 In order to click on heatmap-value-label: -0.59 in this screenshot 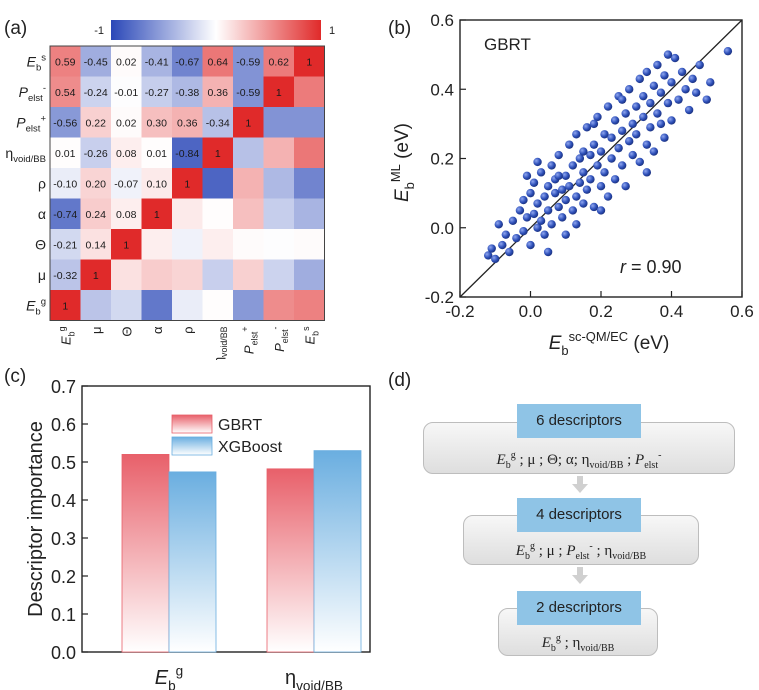, I will do `click(248, 93)`.